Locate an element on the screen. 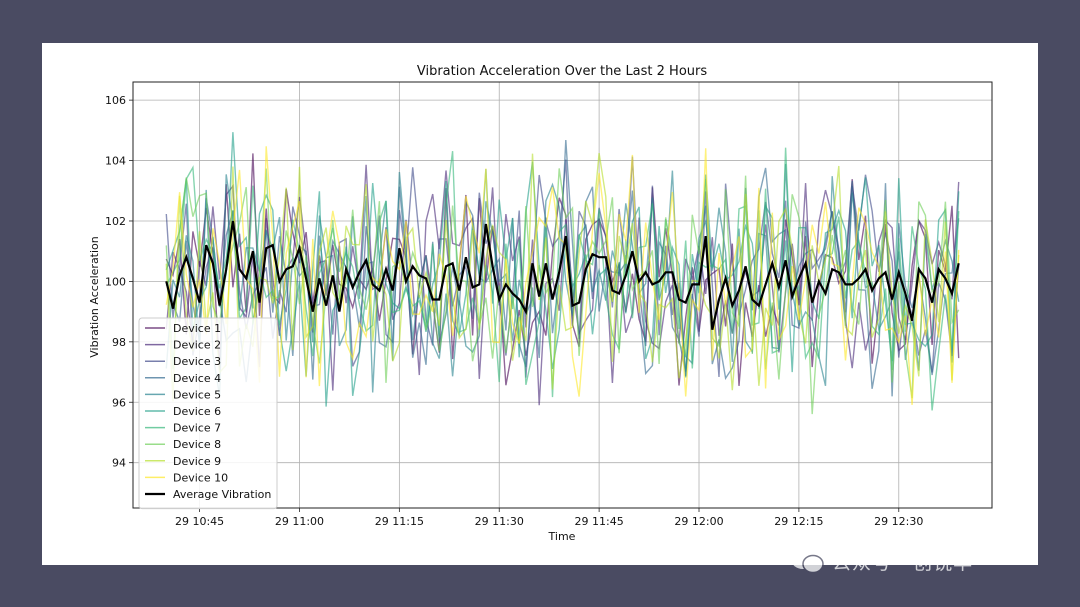  legend-label: Device 2 is located at coordinates (197, 345).